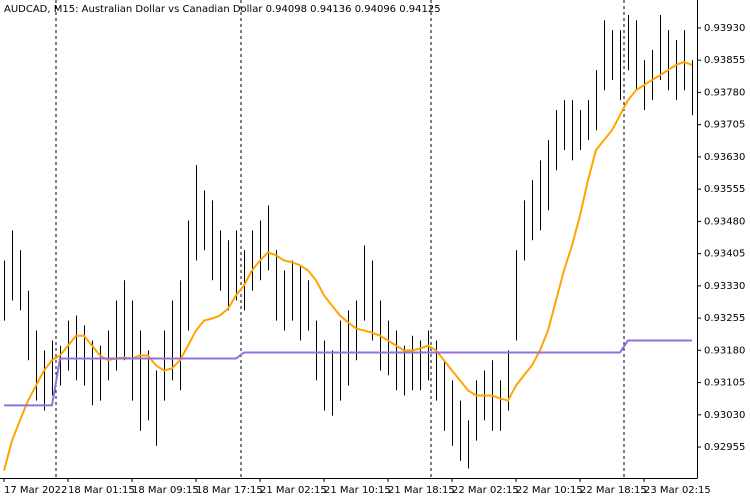  Describe the element at coordinates (724, 221) in the screenshot. I see `y-tick-label: 0.93480` at that location.